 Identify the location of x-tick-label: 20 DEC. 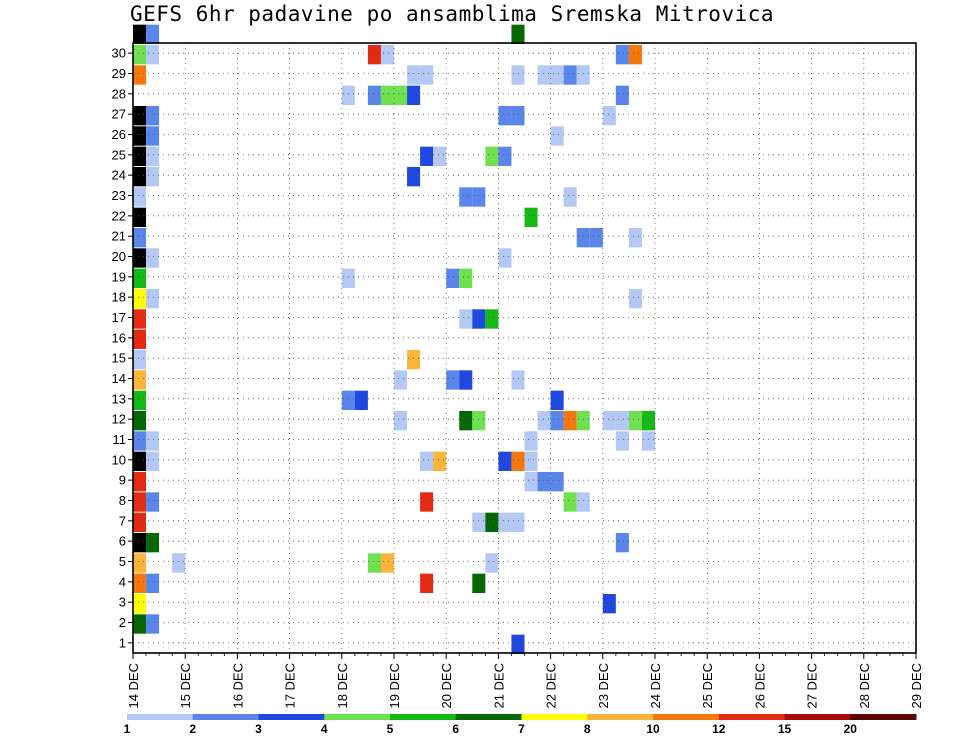
(446, 686).